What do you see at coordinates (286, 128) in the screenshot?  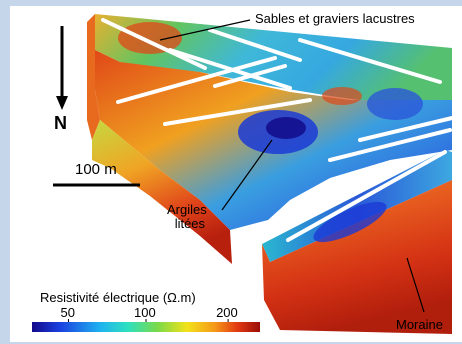 I see `low-resistivity-core` at bounding box center [286, 128].